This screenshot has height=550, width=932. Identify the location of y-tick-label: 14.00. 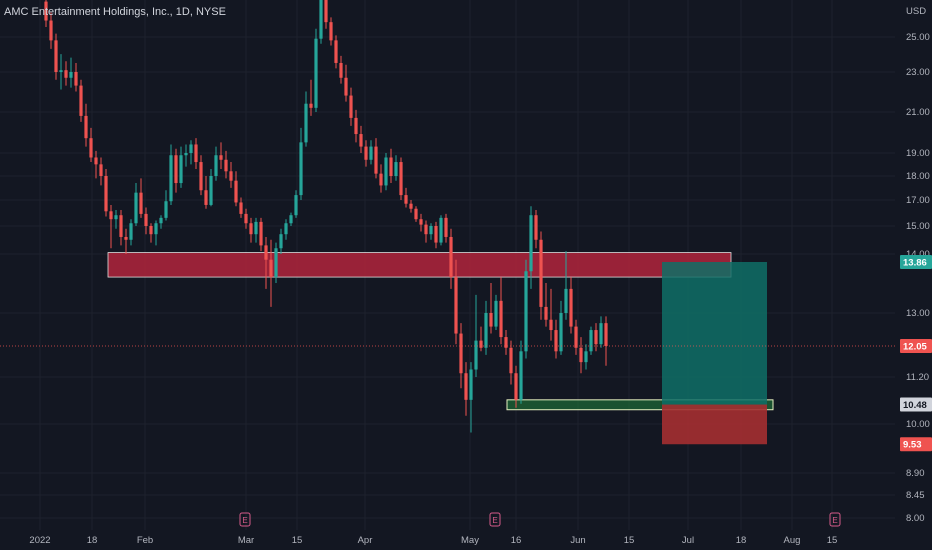
(918, 254).